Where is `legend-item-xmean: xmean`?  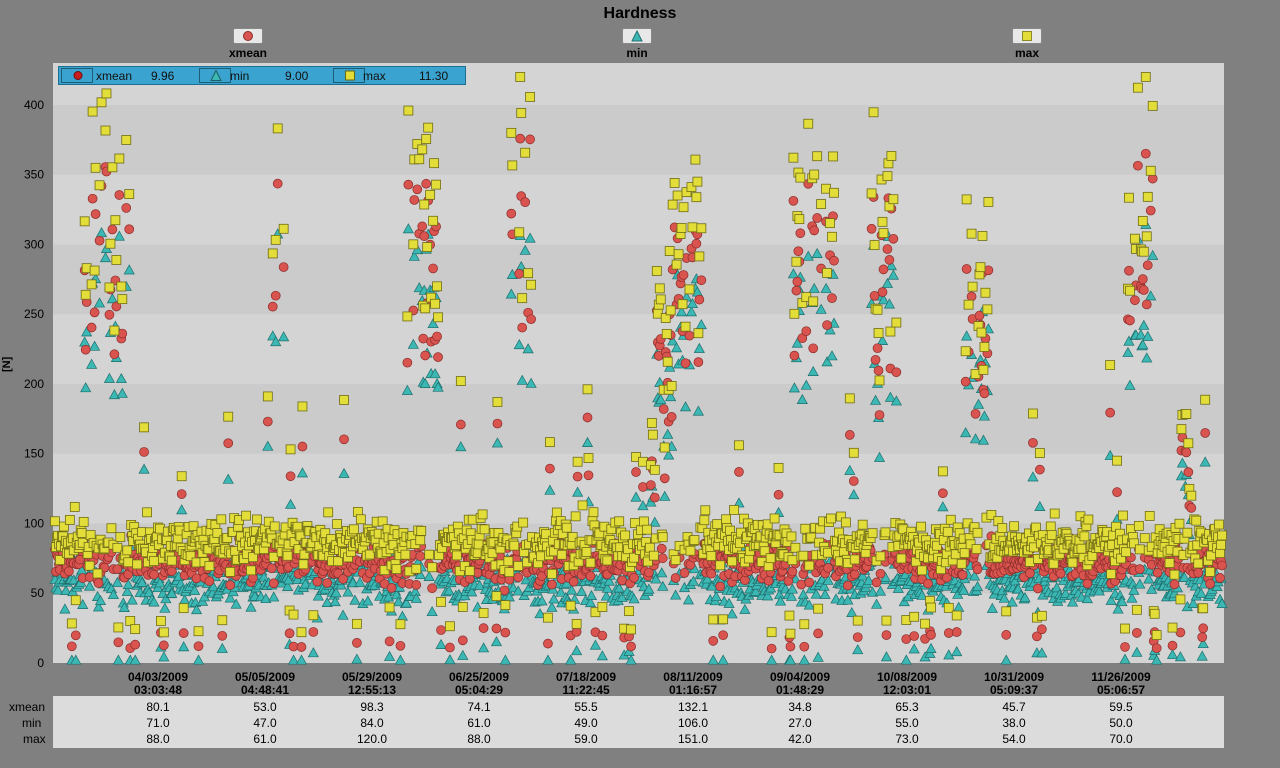 legend-item-xmean: xmean is located at coordinates (248, 44).